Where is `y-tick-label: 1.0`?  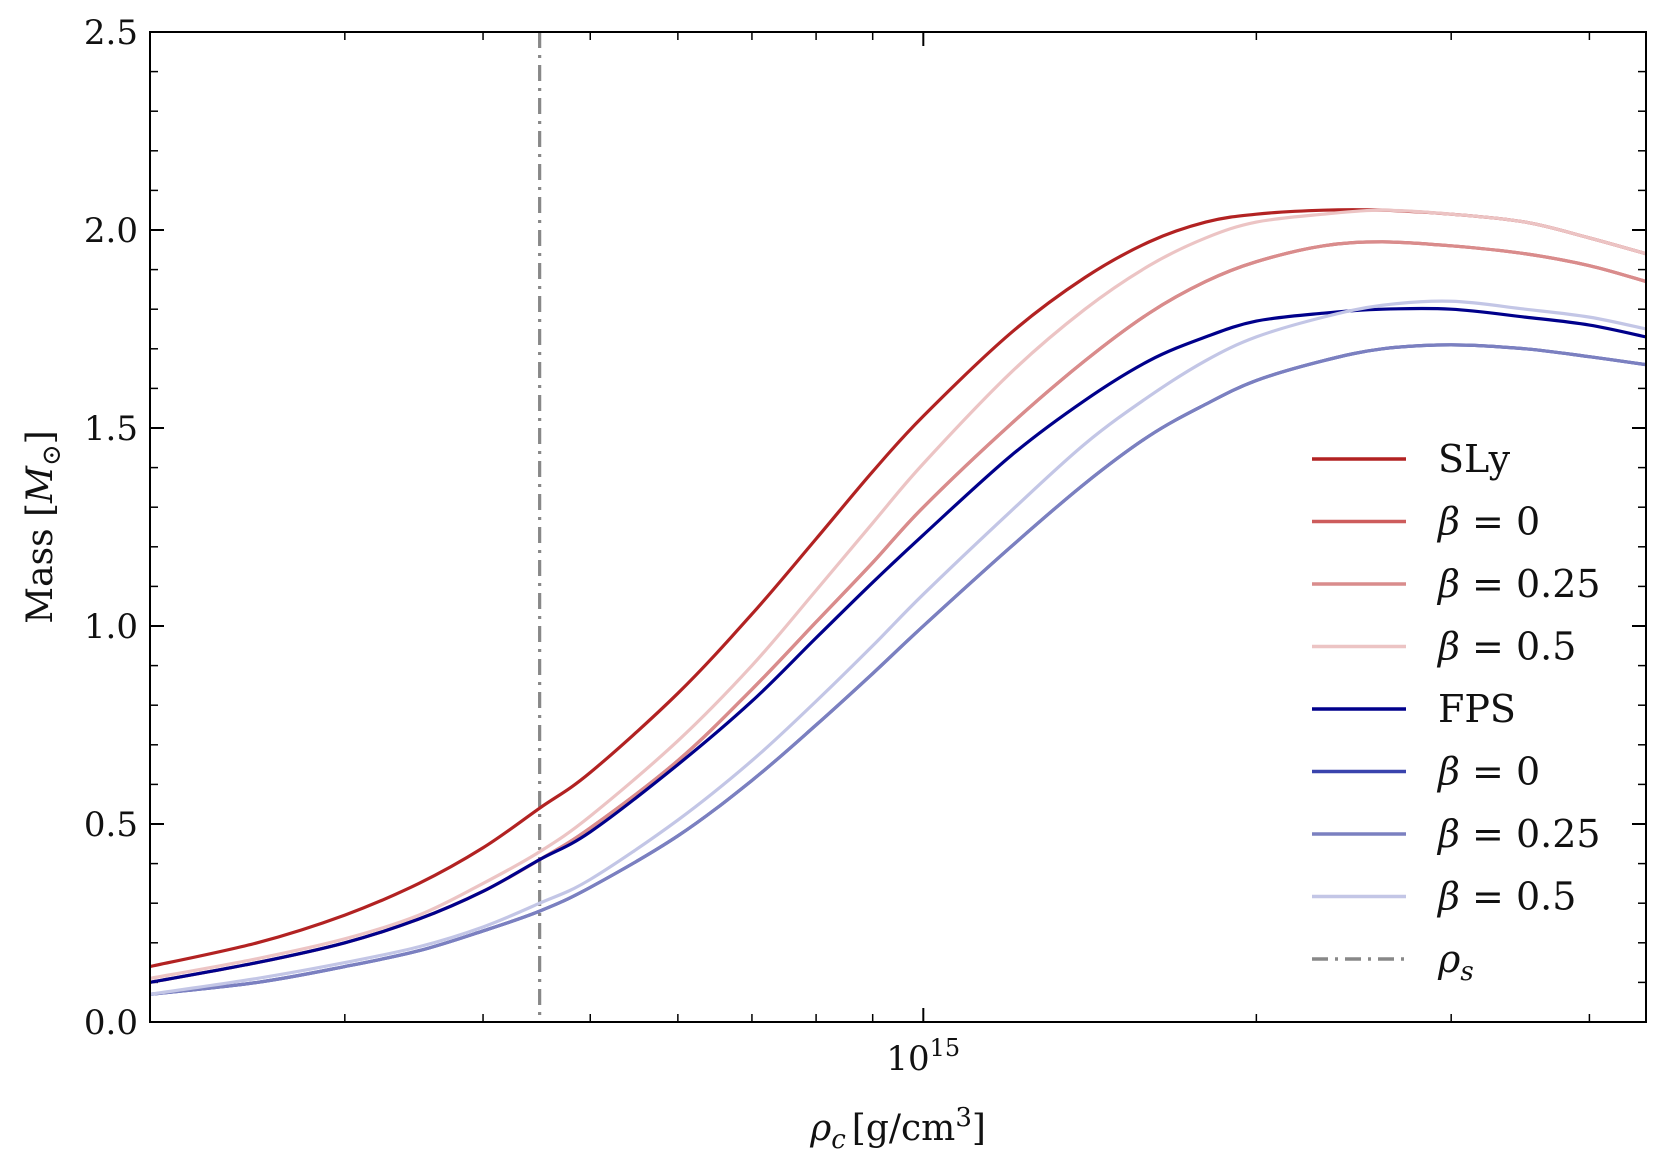 y-tick-label: 1.0 is located at coordinates (111, 627).